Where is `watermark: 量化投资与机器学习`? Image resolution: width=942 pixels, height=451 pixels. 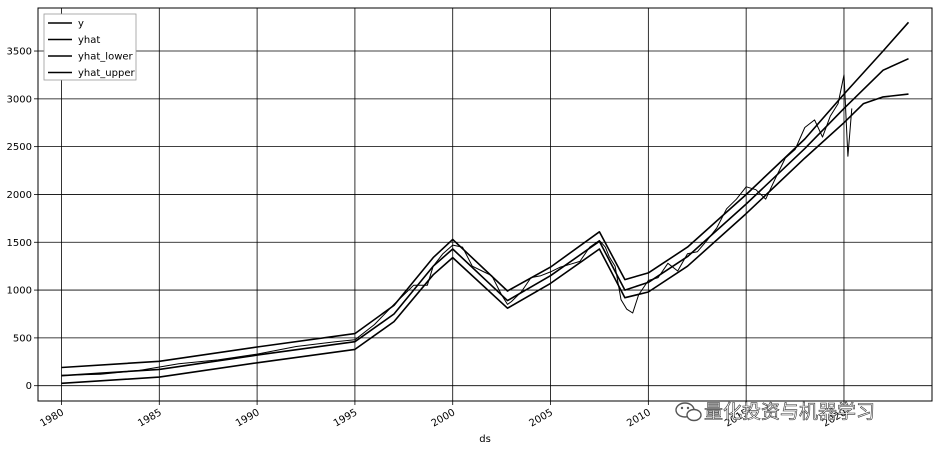 watermark: 量化投资与机器学习 is located at coordinates (775, 412).